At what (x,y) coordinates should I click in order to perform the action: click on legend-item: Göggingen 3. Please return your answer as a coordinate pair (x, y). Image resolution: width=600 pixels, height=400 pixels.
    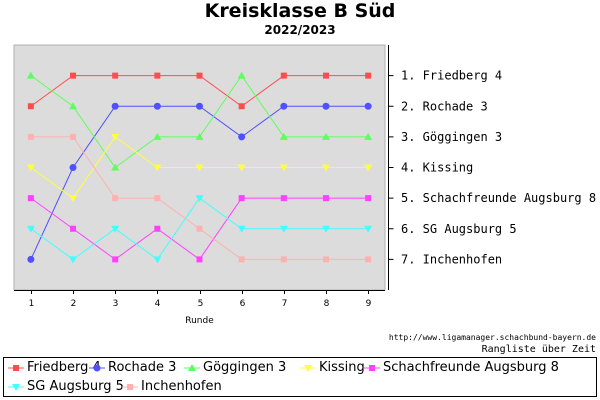
    Looking at the image, I should click on (235, 367).